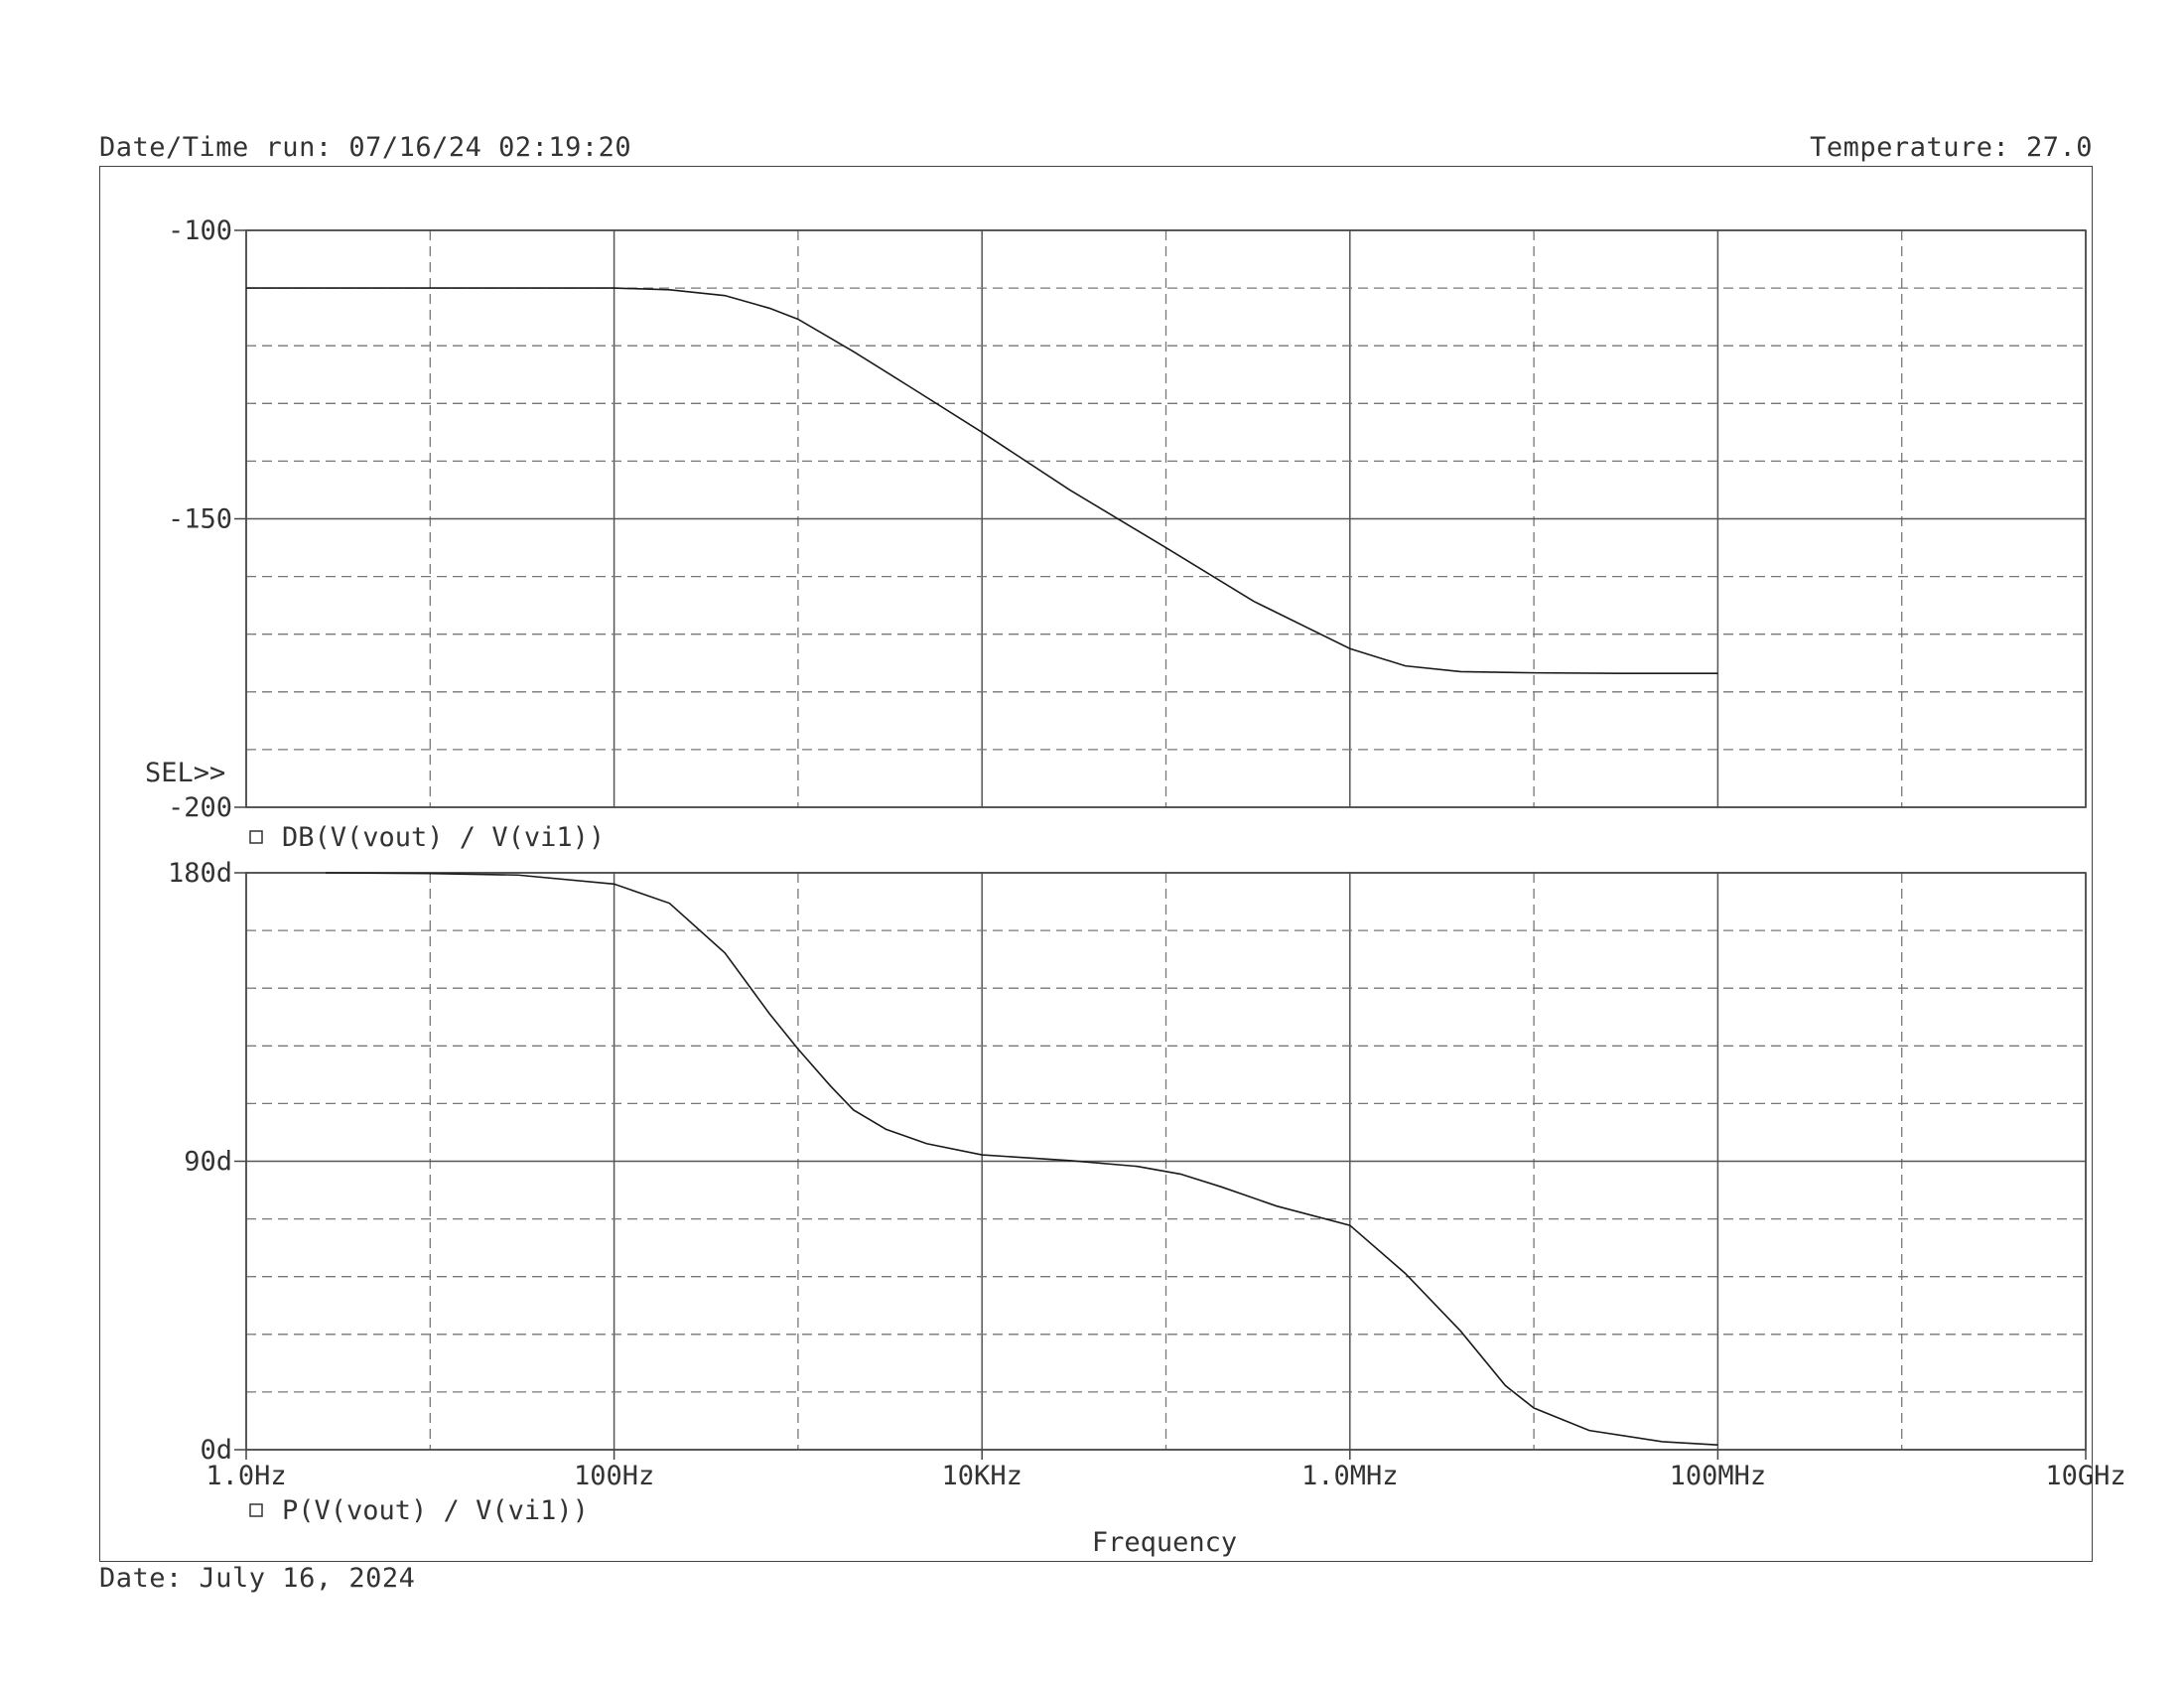 The height and width of the screenshot is (1688, 2184). I want to click on selector-marker: SEL>>, so click(185, 773).